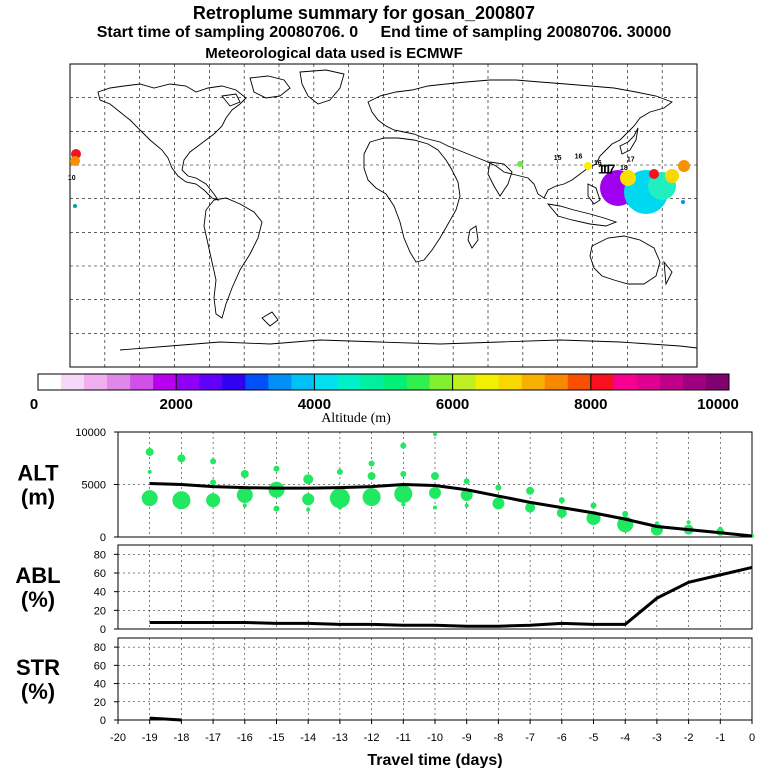 The width and height of the screenshot is (768, 768). What do you see at coordinates (608, 168) in the screenshot?
I see `map-label: 17` at bounding box center [608, 168].